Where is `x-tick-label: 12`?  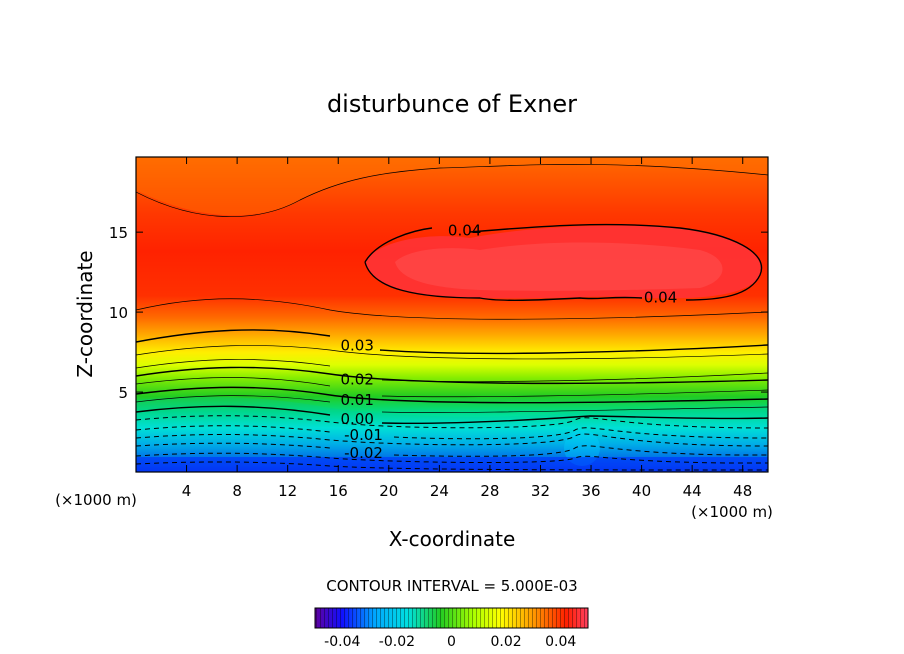
x-tick-label: 12 is located at coordinates (287, 491).